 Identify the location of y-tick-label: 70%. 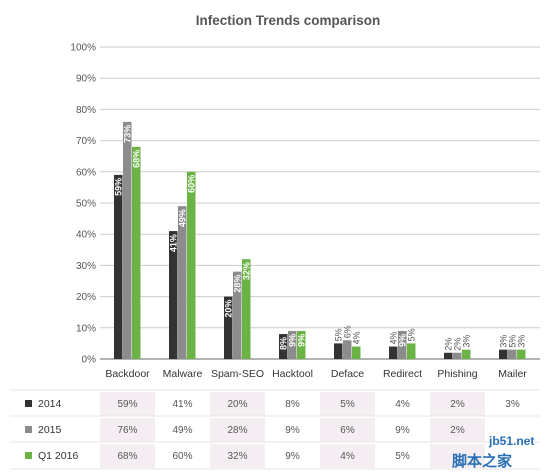
(86, 141).